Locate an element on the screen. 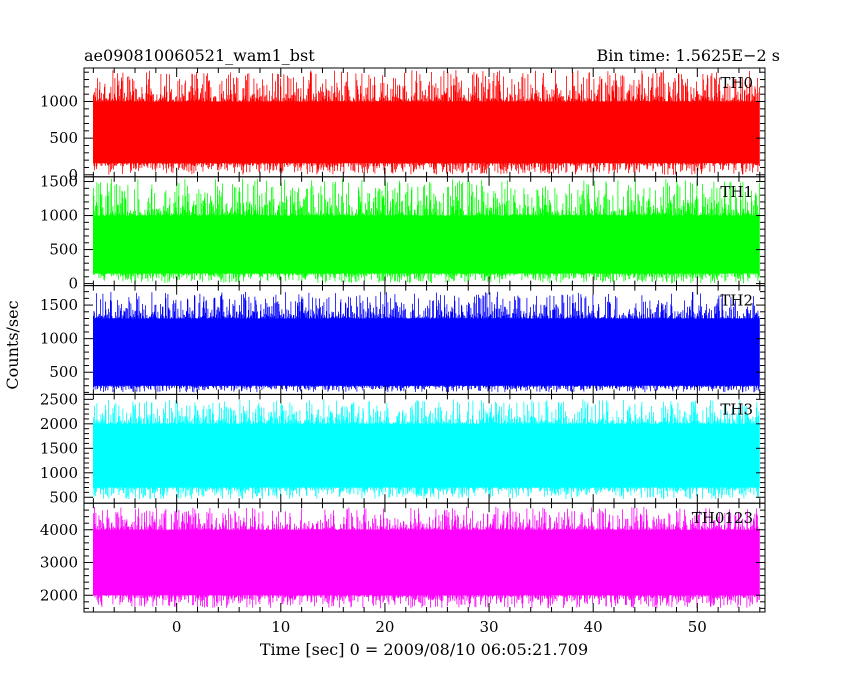  y-tick-label-th3: 500 is located at coordinates (63, 497).